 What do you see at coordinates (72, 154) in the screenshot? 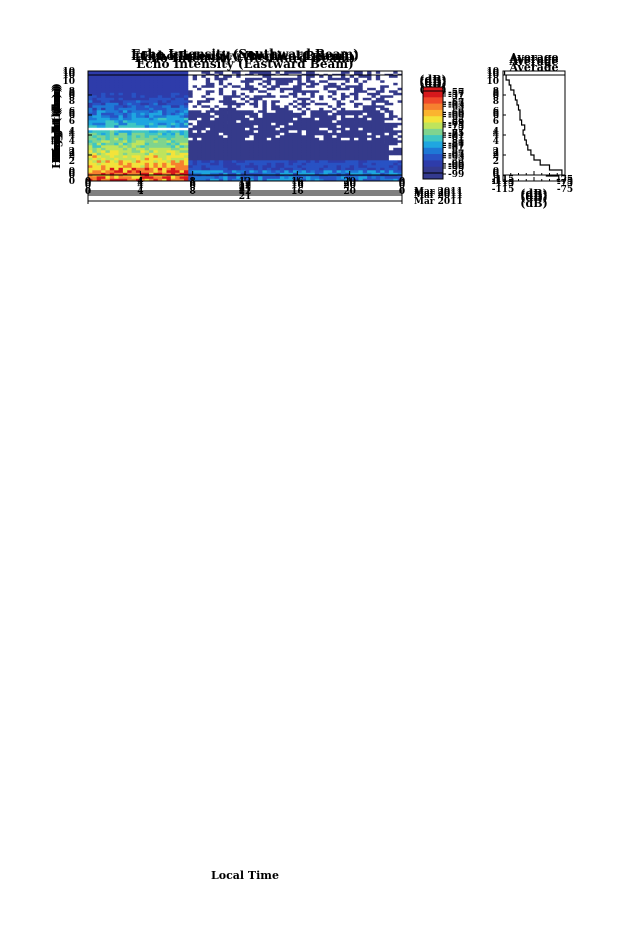
I see `y-tick-label: 2` at bounding box center [72, 154].